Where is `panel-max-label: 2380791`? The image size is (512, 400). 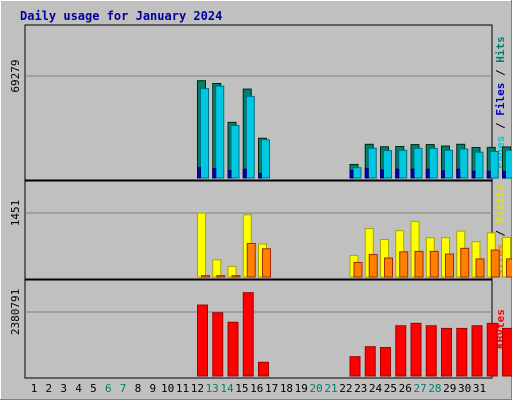
panel-max-label: 2380791 is located at coordinates (15, 312).